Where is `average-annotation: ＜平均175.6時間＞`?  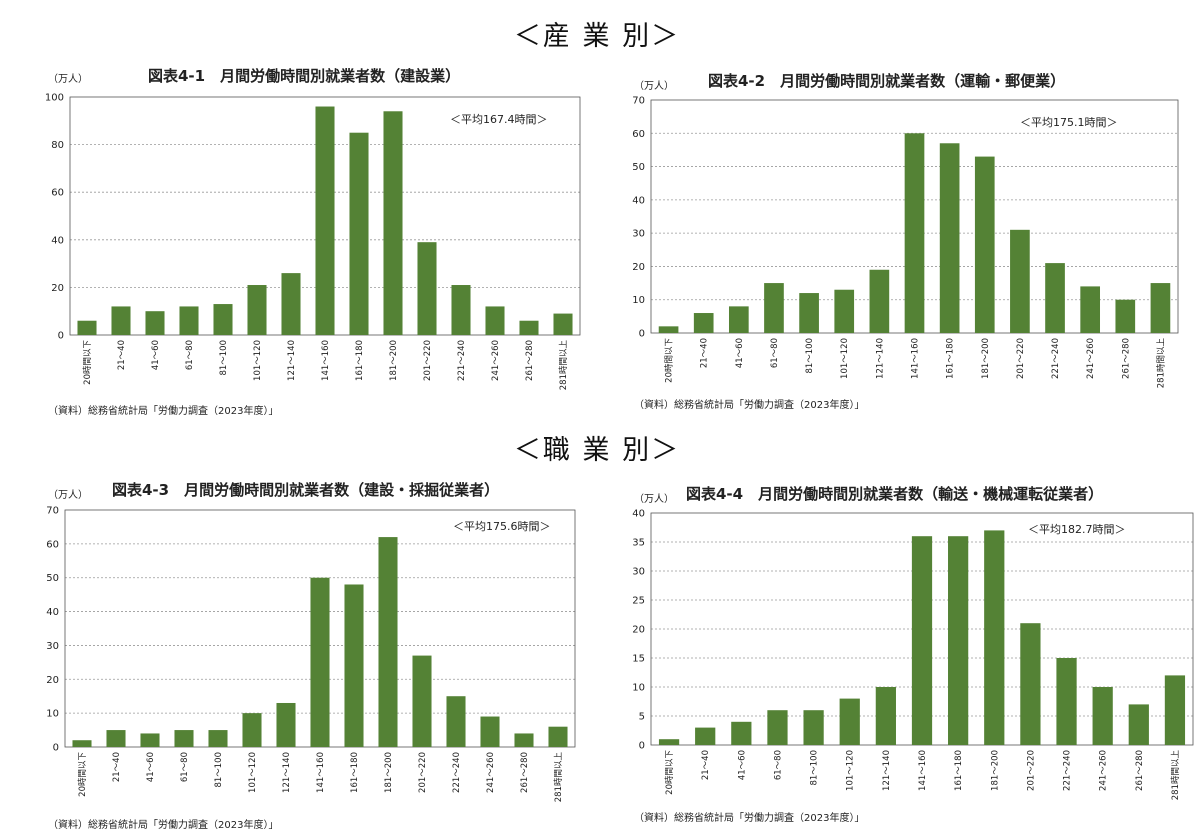
average-annotation: ＜平均175.6時間＞ is located at coordinates (502, 526).